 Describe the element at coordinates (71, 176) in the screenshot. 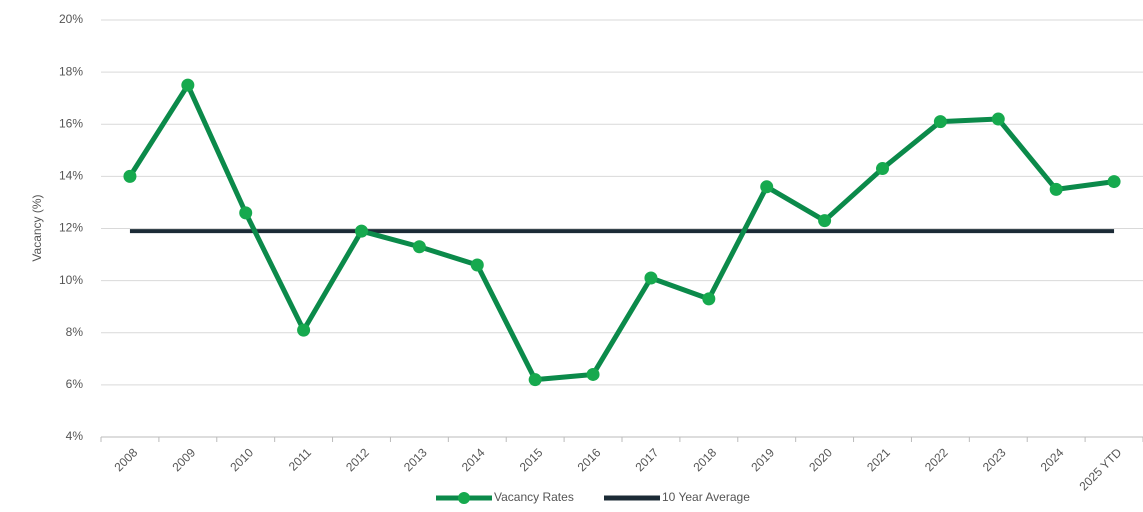

I see `y-tick-label: 14%` at that location.